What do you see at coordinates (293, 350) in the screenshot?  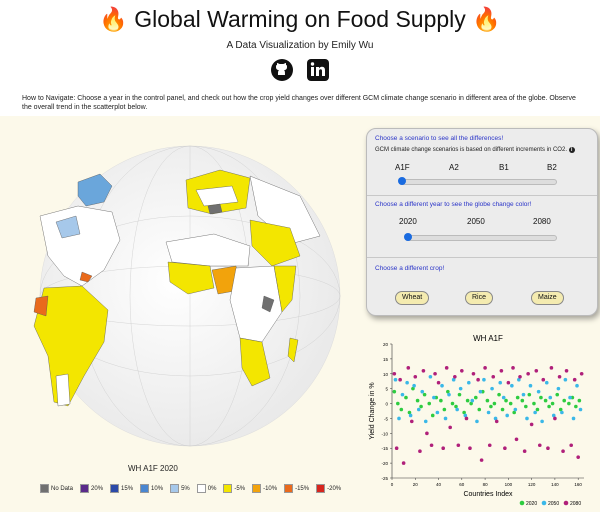 I see `madagascar-region` at bounding box center [293, 350].